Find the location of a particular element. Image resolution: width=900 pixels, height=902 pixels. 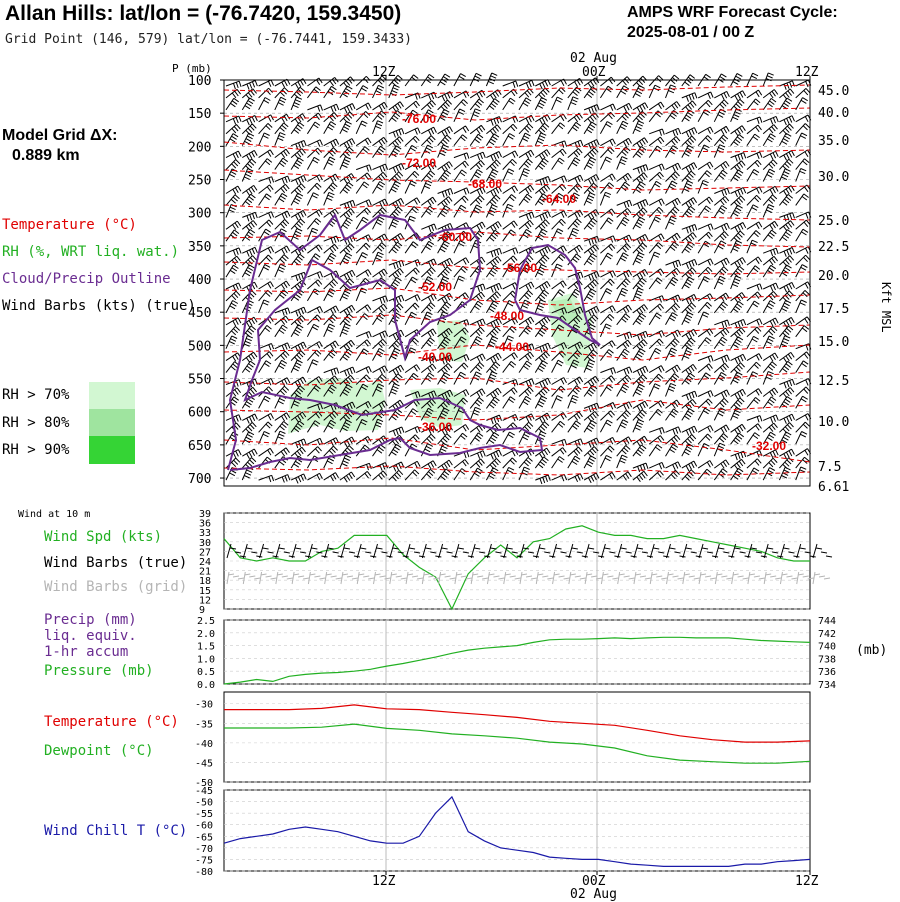

contour-label: -40.00 is located at coordinates (435, 357).